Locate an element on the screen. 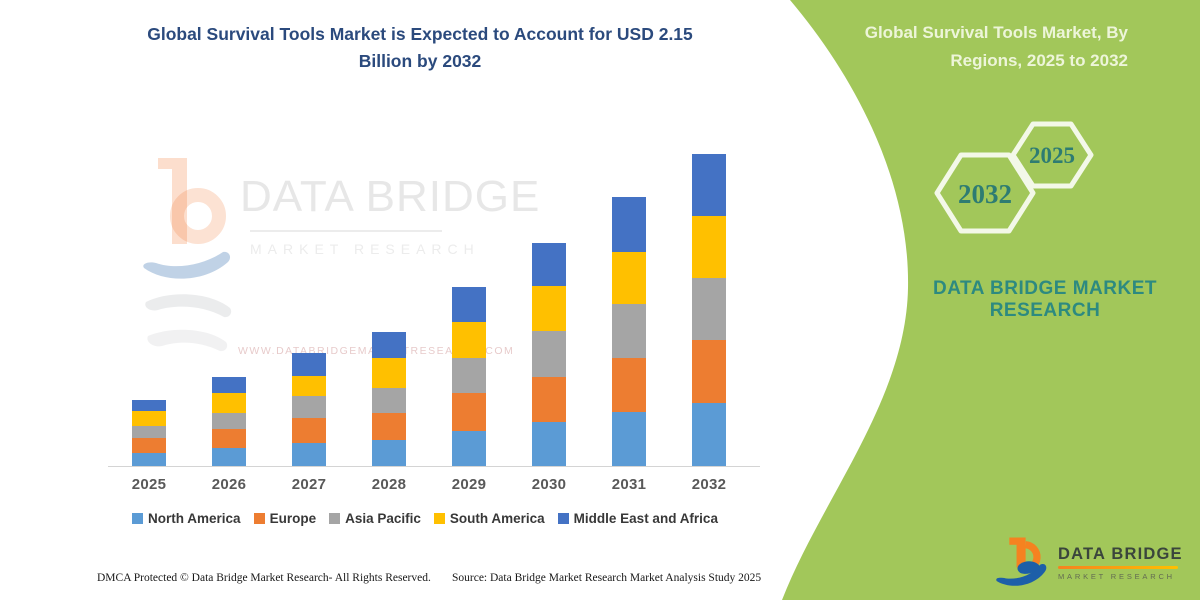 This screenshot has height=600, width=1200. hexagon-2032-icon is located at coordinates (985, 193).